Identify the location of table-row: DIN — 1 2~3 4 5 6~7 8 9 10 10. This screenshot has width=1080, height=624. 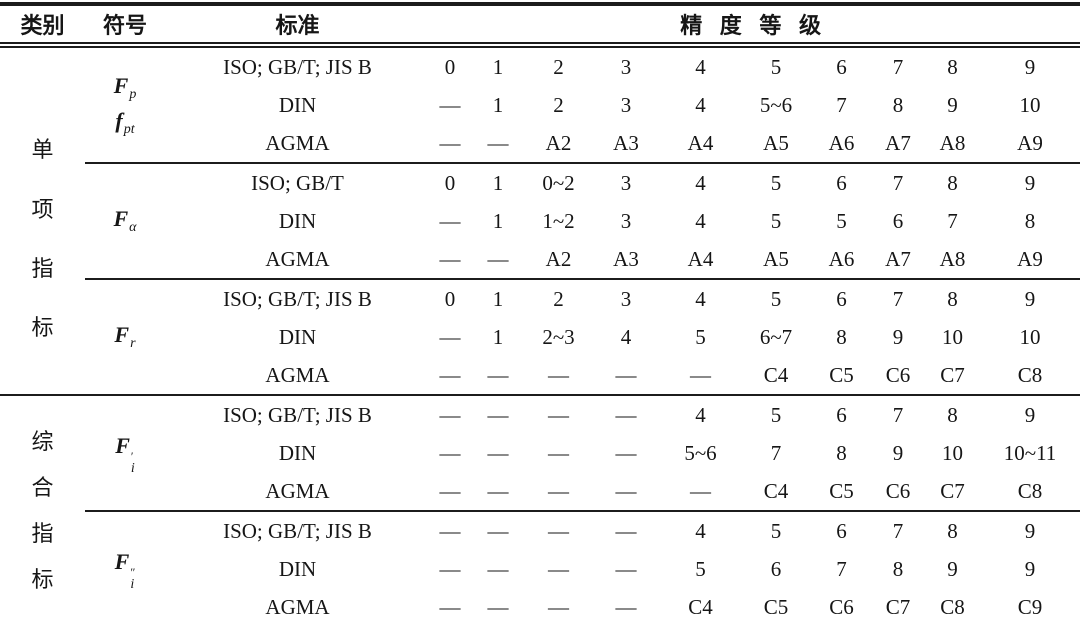
(540, 337).